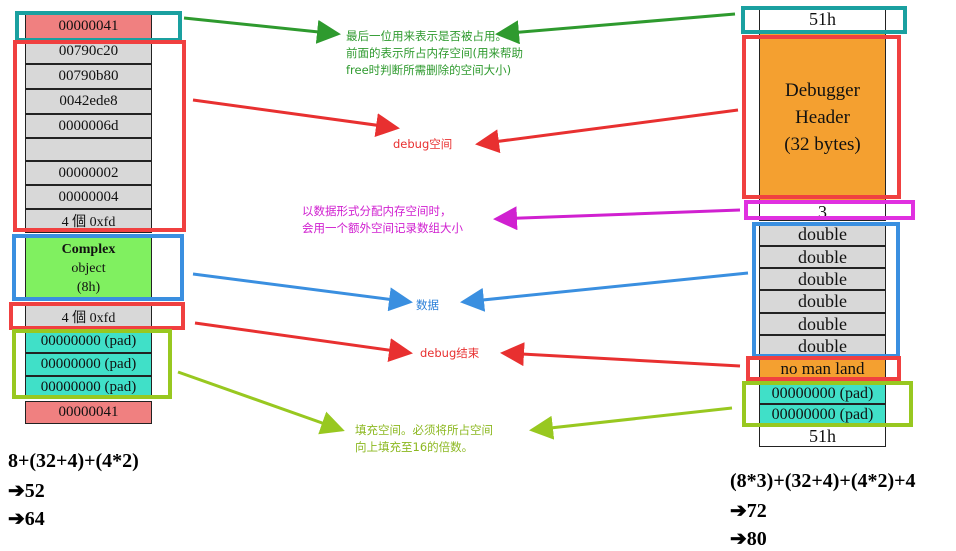 The width and height of the screenshot is (956, 551). What do you see at coordinates (261, 26) in the screenshot?
I see `arrow-cookie-left` at bounding box center [261, 26].